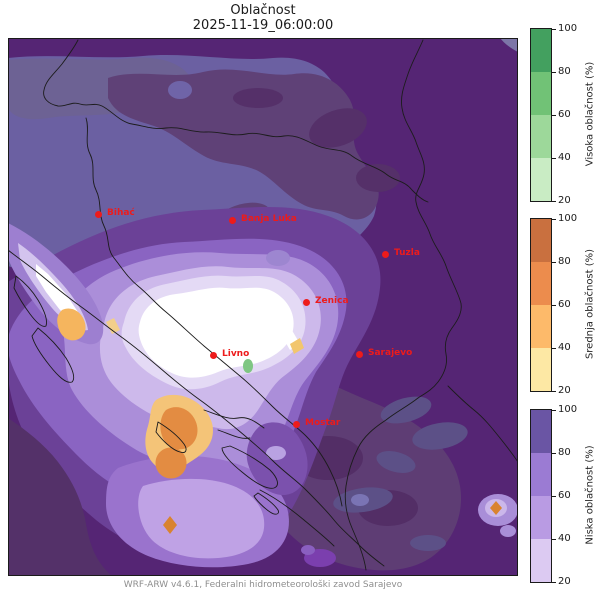 Image resolution: width=600 pixels, height=600 pixels. Describe the element at coordinates (248, 366) in the screenshot. I see `green-spot` at that location.